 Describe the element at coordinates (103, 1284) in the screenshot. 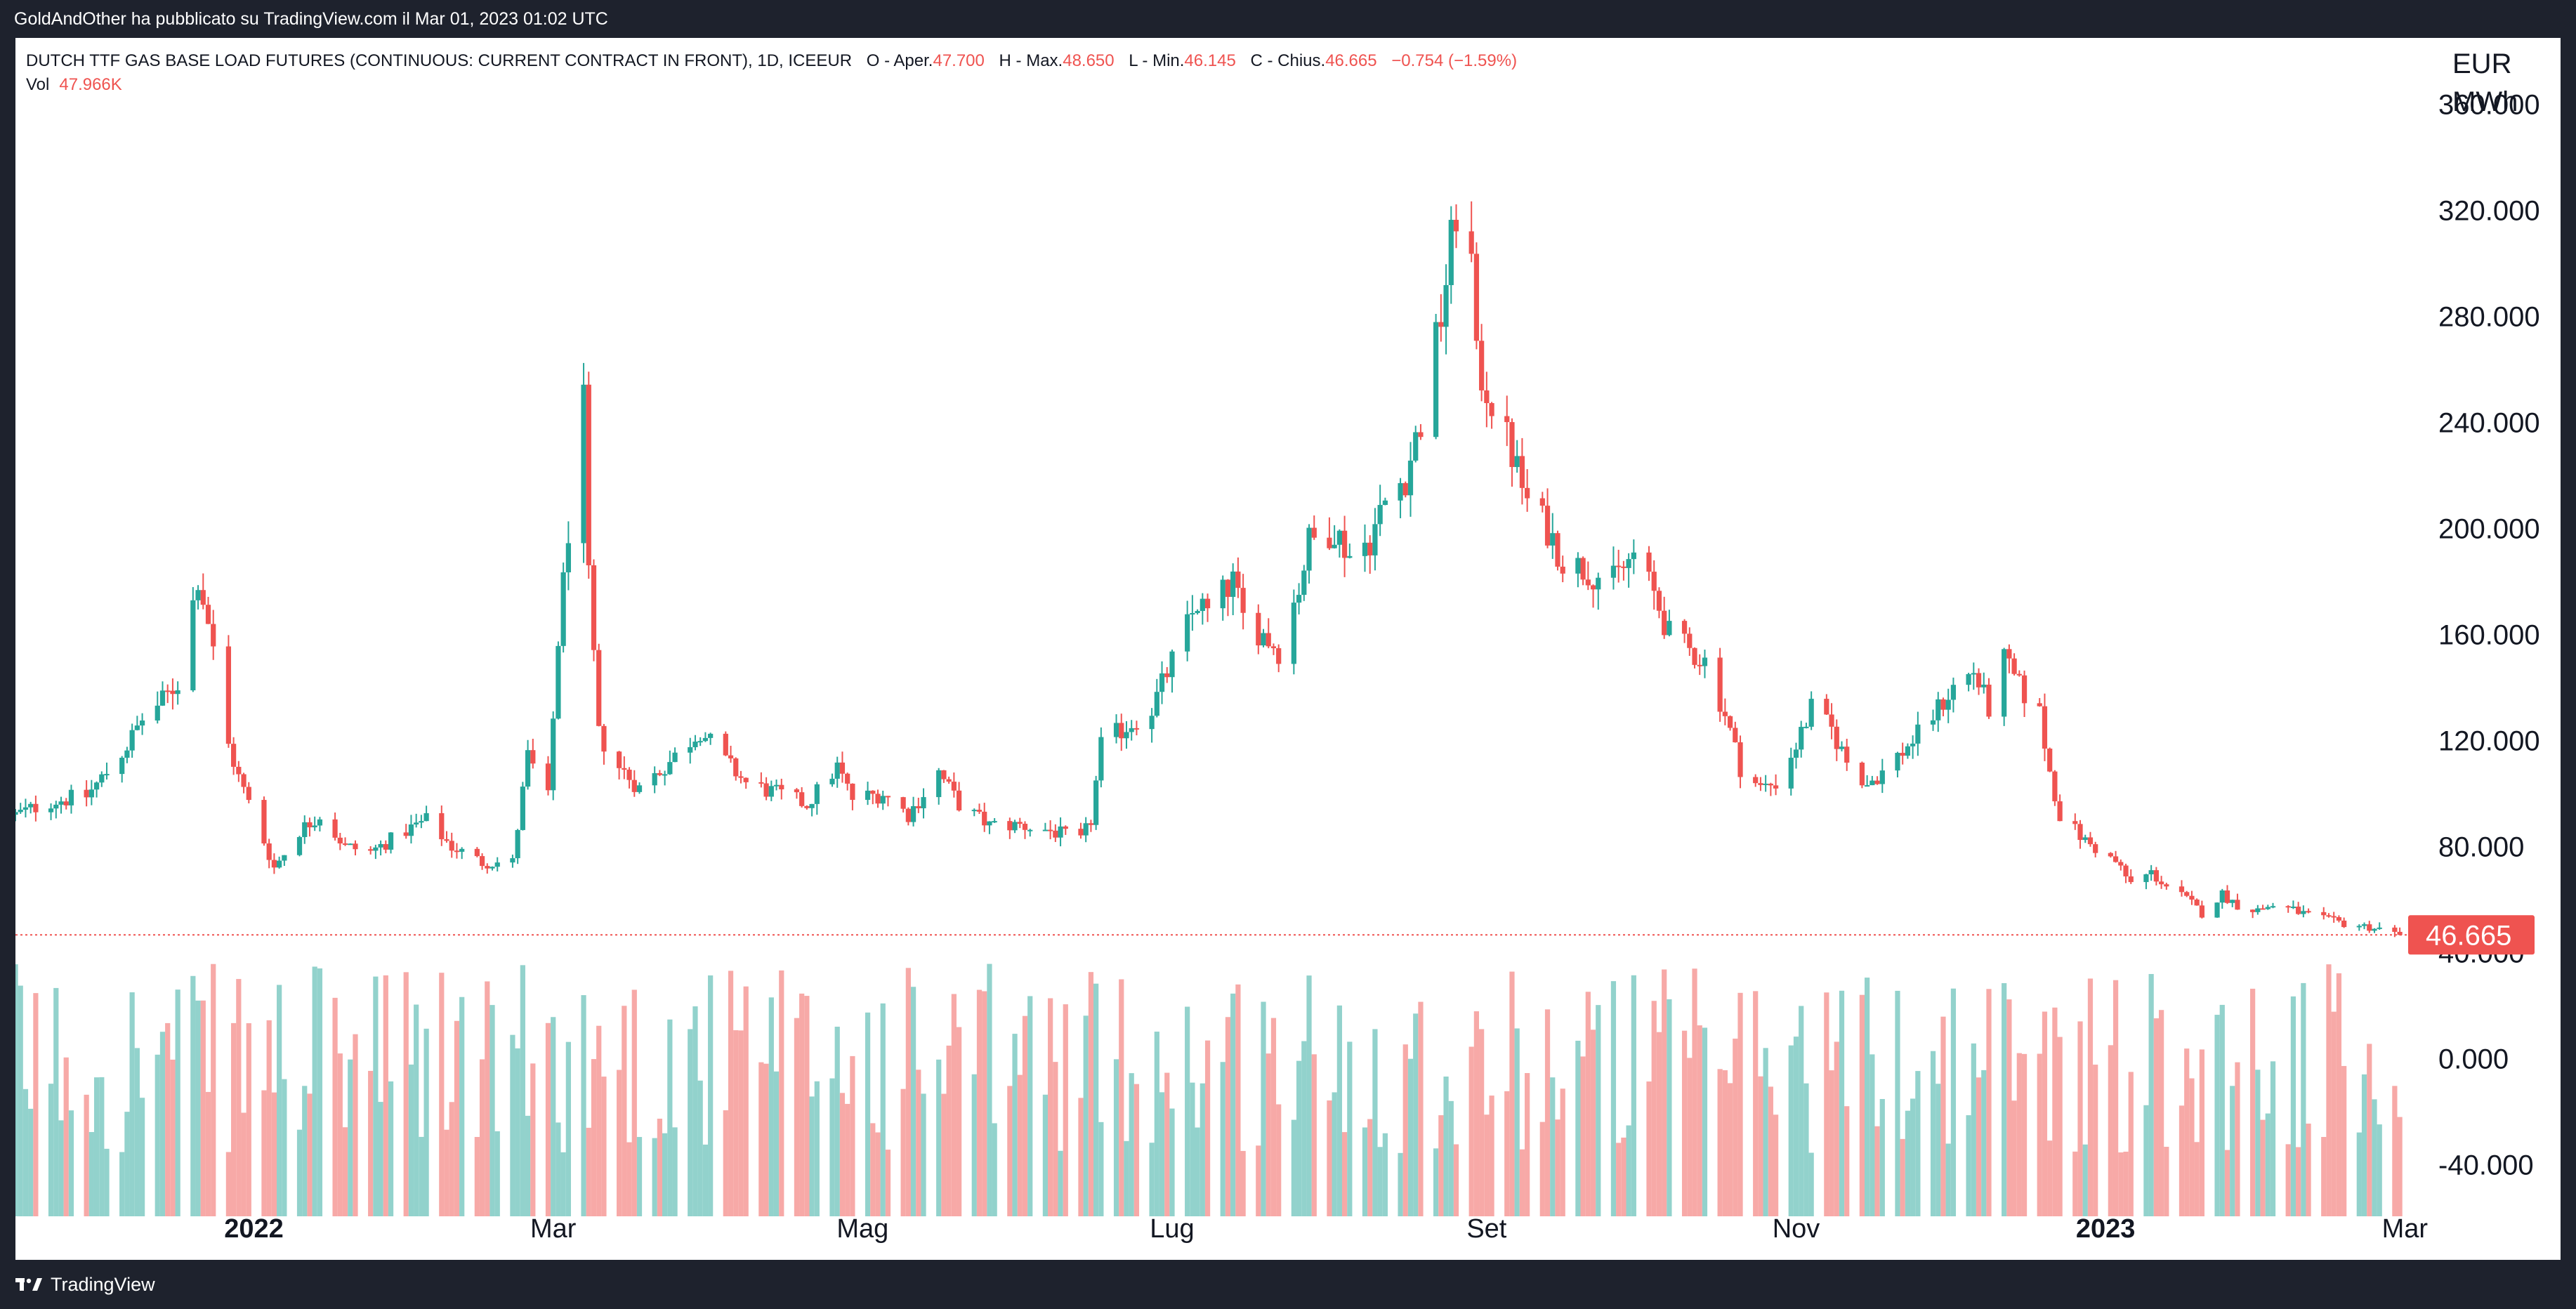

I see `footer-brand: TradingView` at that location.